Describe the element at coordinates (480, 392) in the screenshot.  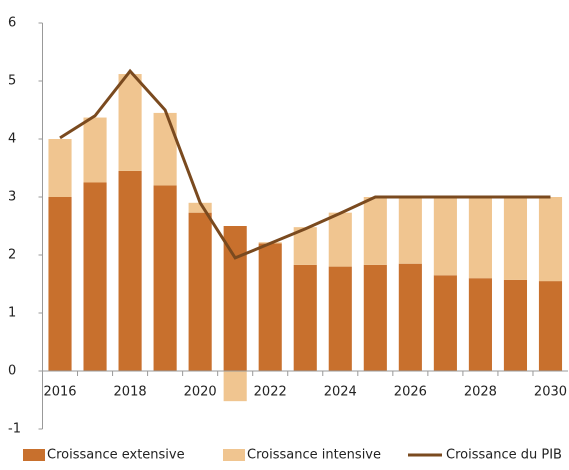
I see `x-tick-label: 2028` at that location.